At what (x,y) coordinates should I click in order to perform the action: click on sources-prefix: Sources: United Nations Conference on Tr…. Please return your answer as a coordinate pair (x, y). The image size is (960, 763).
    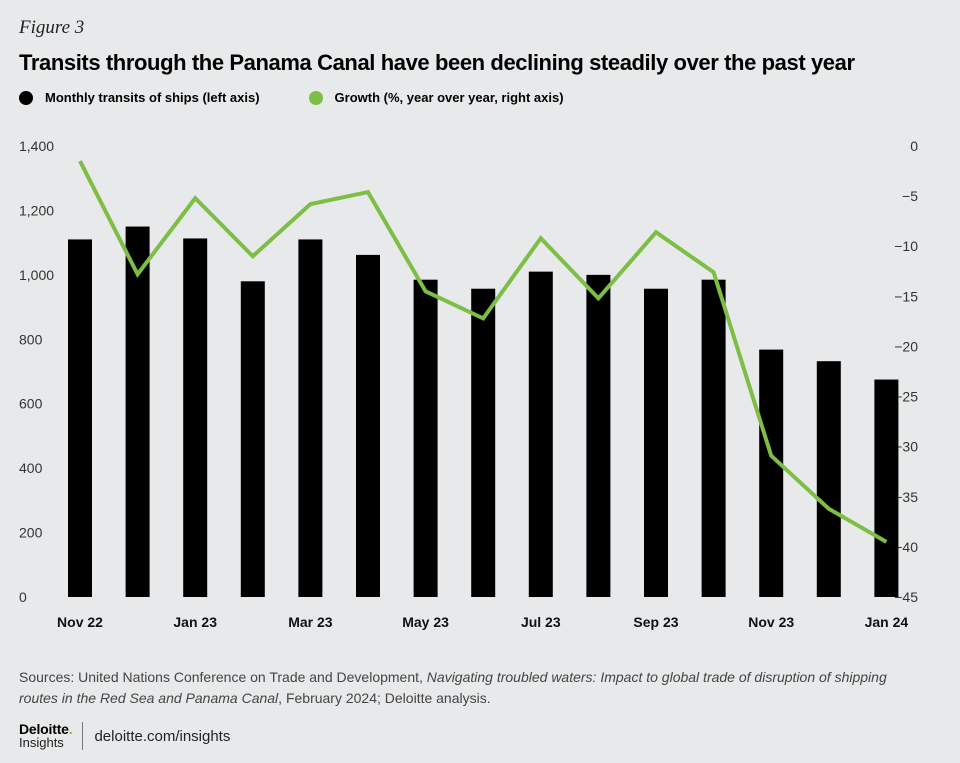
    Looking at the image, I should click on (223, 677).